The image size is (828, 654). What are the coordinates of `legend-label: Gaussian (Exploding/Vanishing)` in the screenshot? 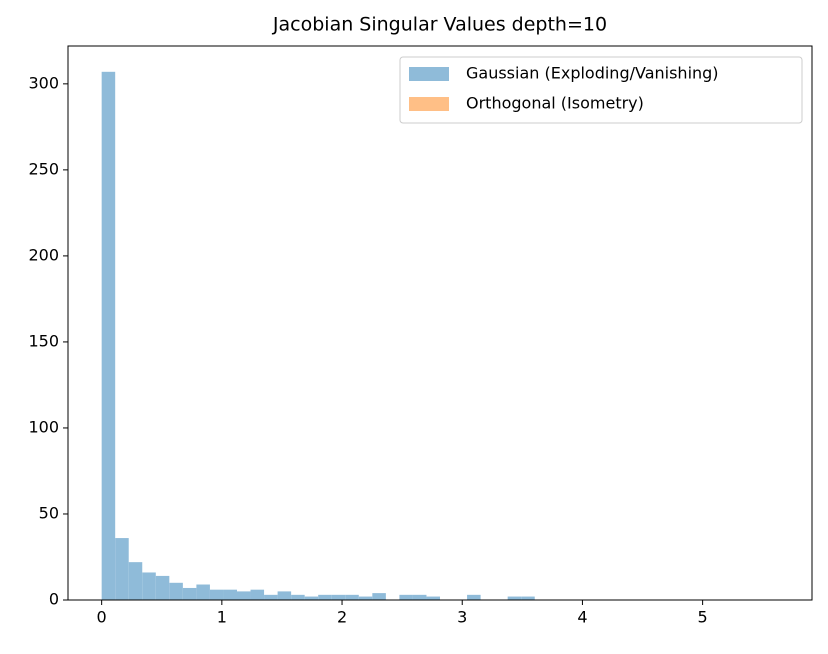 It's located at (592, 73).